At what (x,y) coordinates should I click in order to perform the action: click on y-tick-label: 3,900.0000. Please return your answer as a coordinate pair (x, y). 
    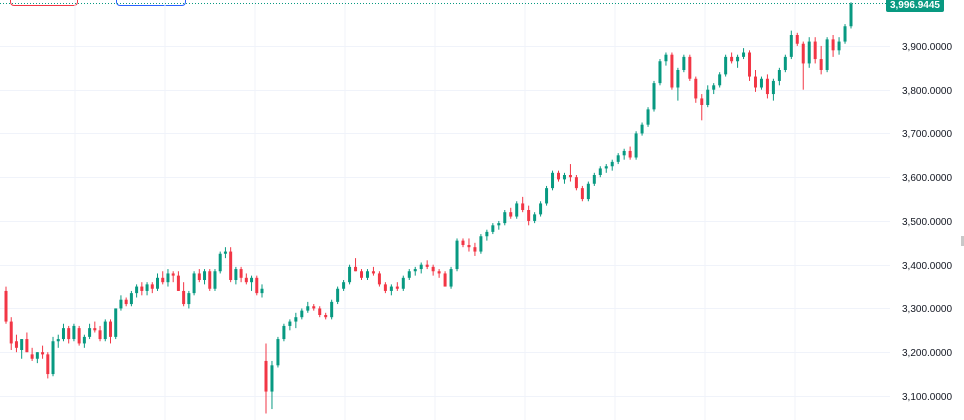
    Looking at the image, I should click on (927, 47).